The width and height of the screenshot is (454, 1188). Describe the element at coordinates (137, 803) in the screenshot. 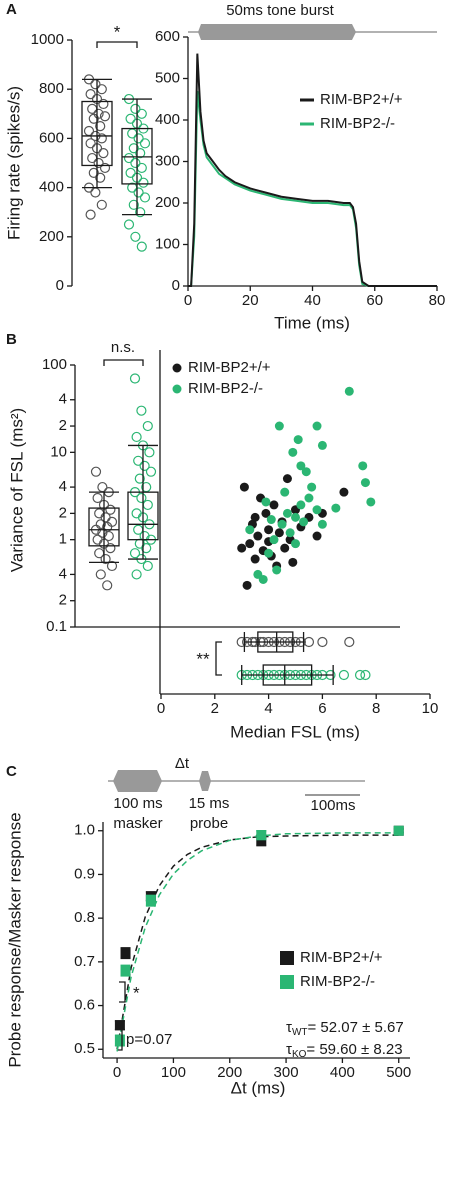

I see `stimulus-label: 100 ms` at that location.